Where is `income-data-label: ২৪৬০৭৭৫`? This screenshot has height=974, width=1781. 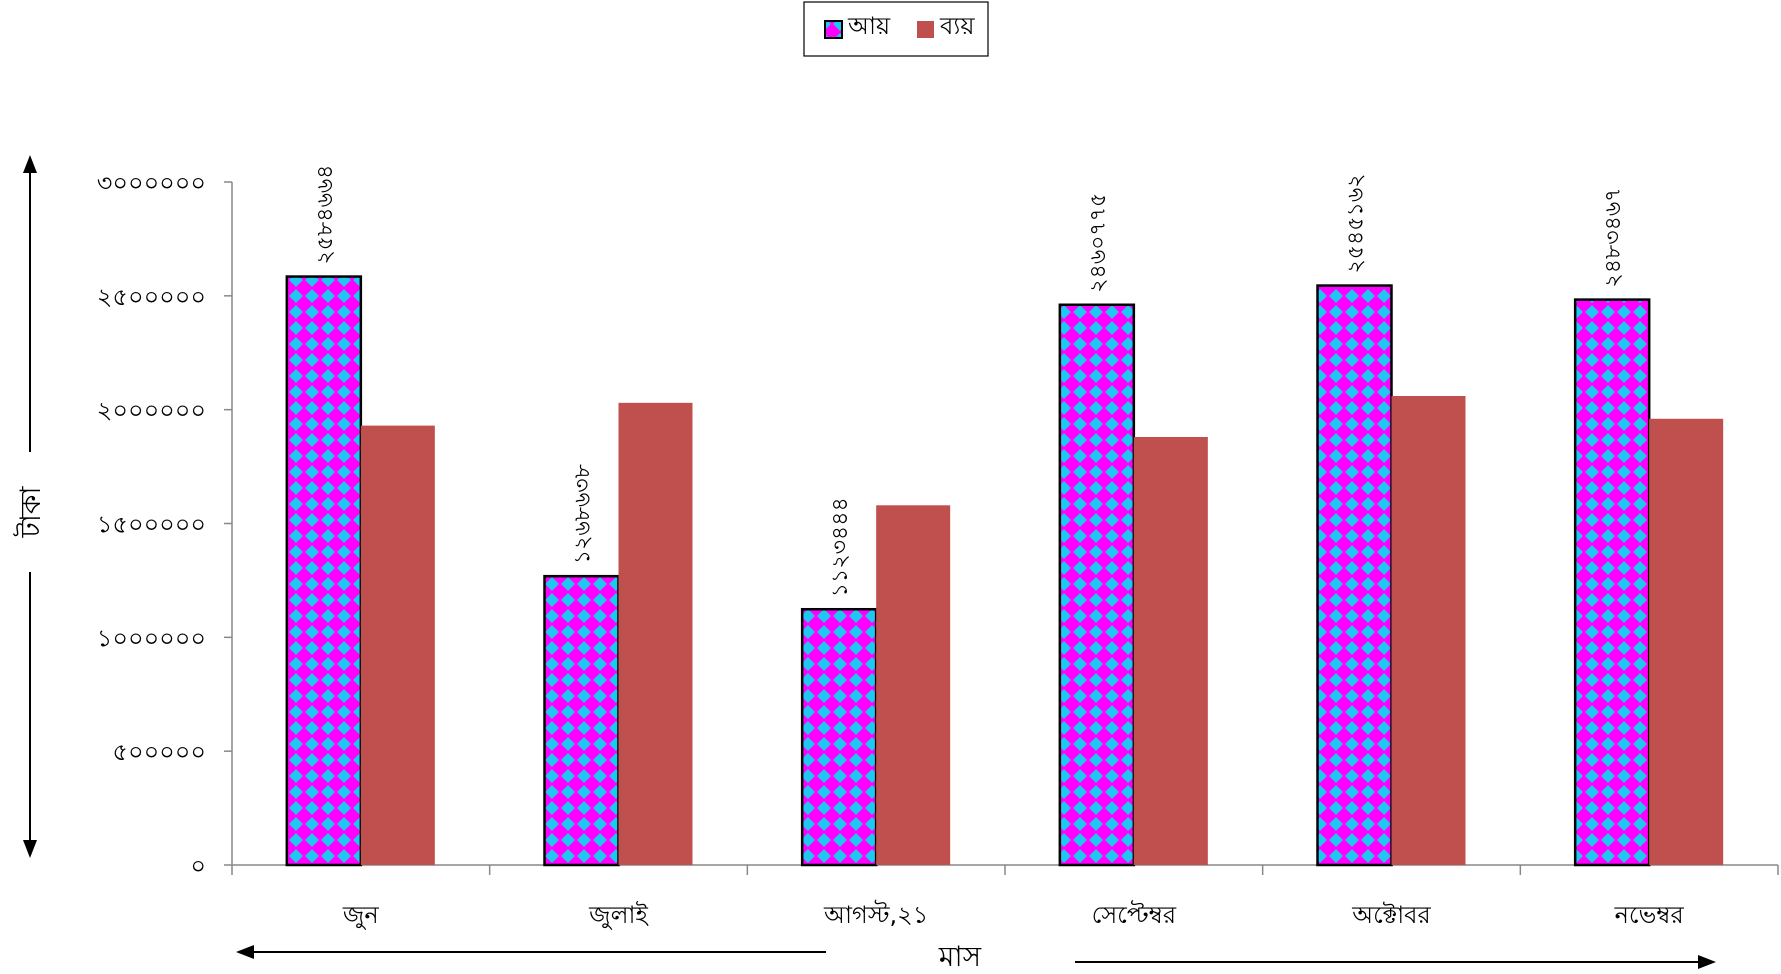 income-data-label: ২৪৬০৭৭৫ is located at coordinates (1098, 243).